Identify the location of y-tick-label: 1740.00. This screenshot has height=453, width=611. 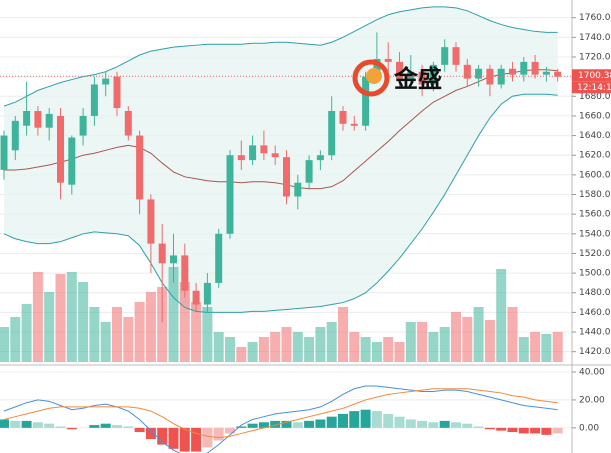
(595, 38).